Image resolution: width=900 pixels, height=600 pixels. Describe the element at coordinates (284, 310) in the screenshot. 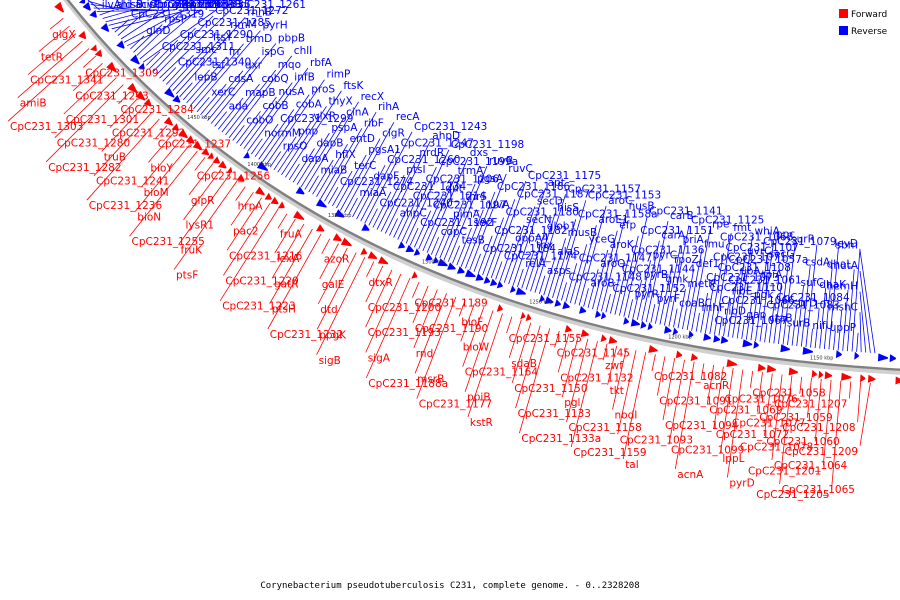

I see `forward-gene-label: ptsH` at that location.